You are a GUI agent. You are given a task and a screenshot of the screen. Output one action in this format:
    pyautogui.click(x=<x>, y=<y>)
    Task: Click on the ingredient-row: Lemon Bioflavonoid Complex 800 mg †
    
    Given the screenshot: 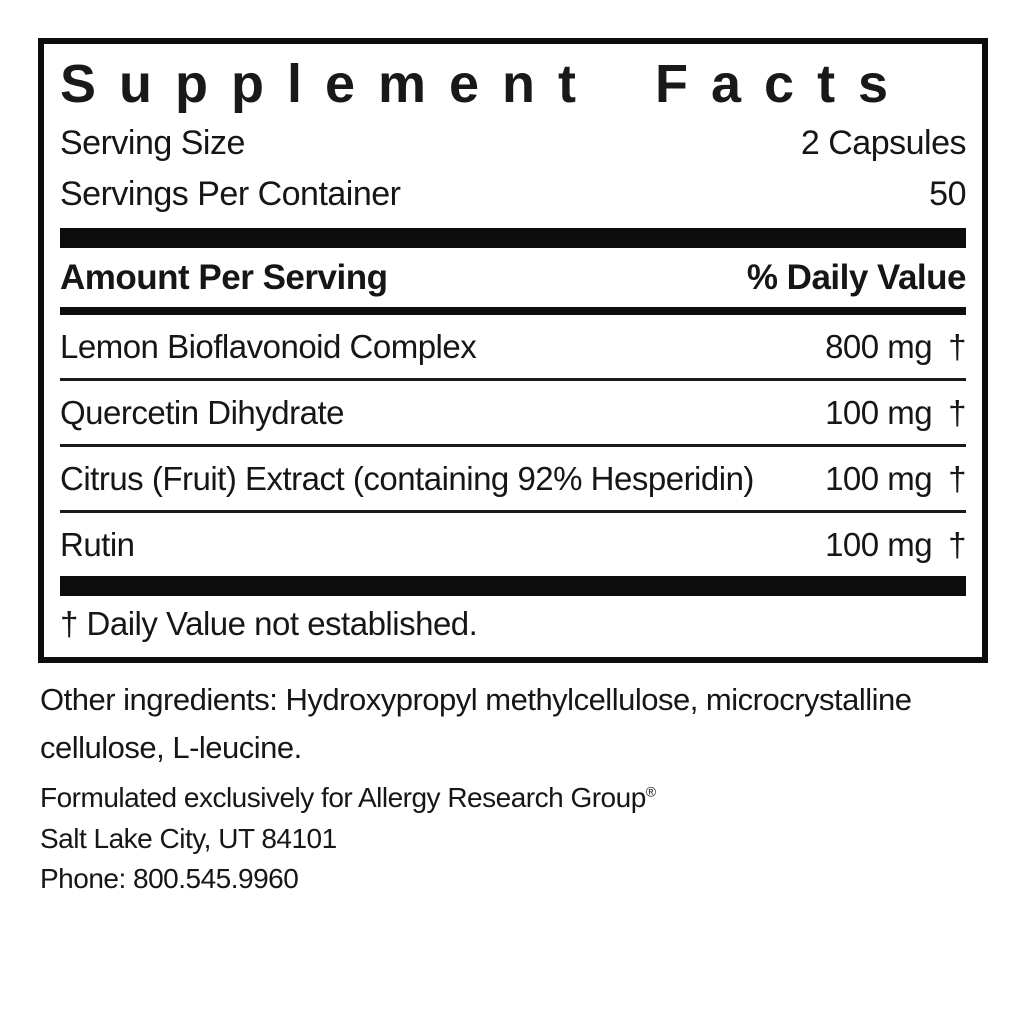 What is the action you would take?
    pyautogui.click(x=513, y=346)
    